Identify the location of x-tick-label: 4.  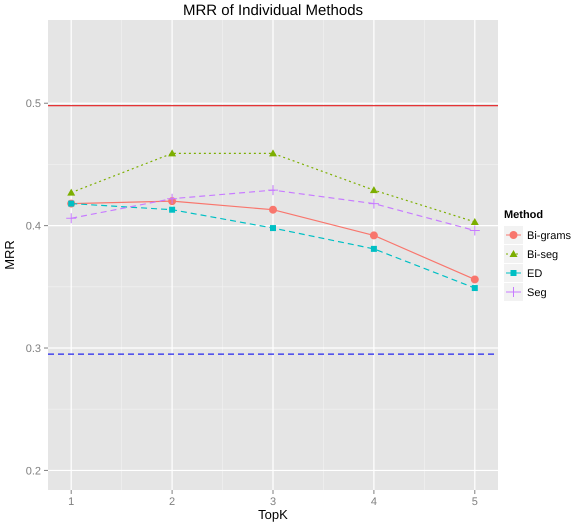
(373, 502).